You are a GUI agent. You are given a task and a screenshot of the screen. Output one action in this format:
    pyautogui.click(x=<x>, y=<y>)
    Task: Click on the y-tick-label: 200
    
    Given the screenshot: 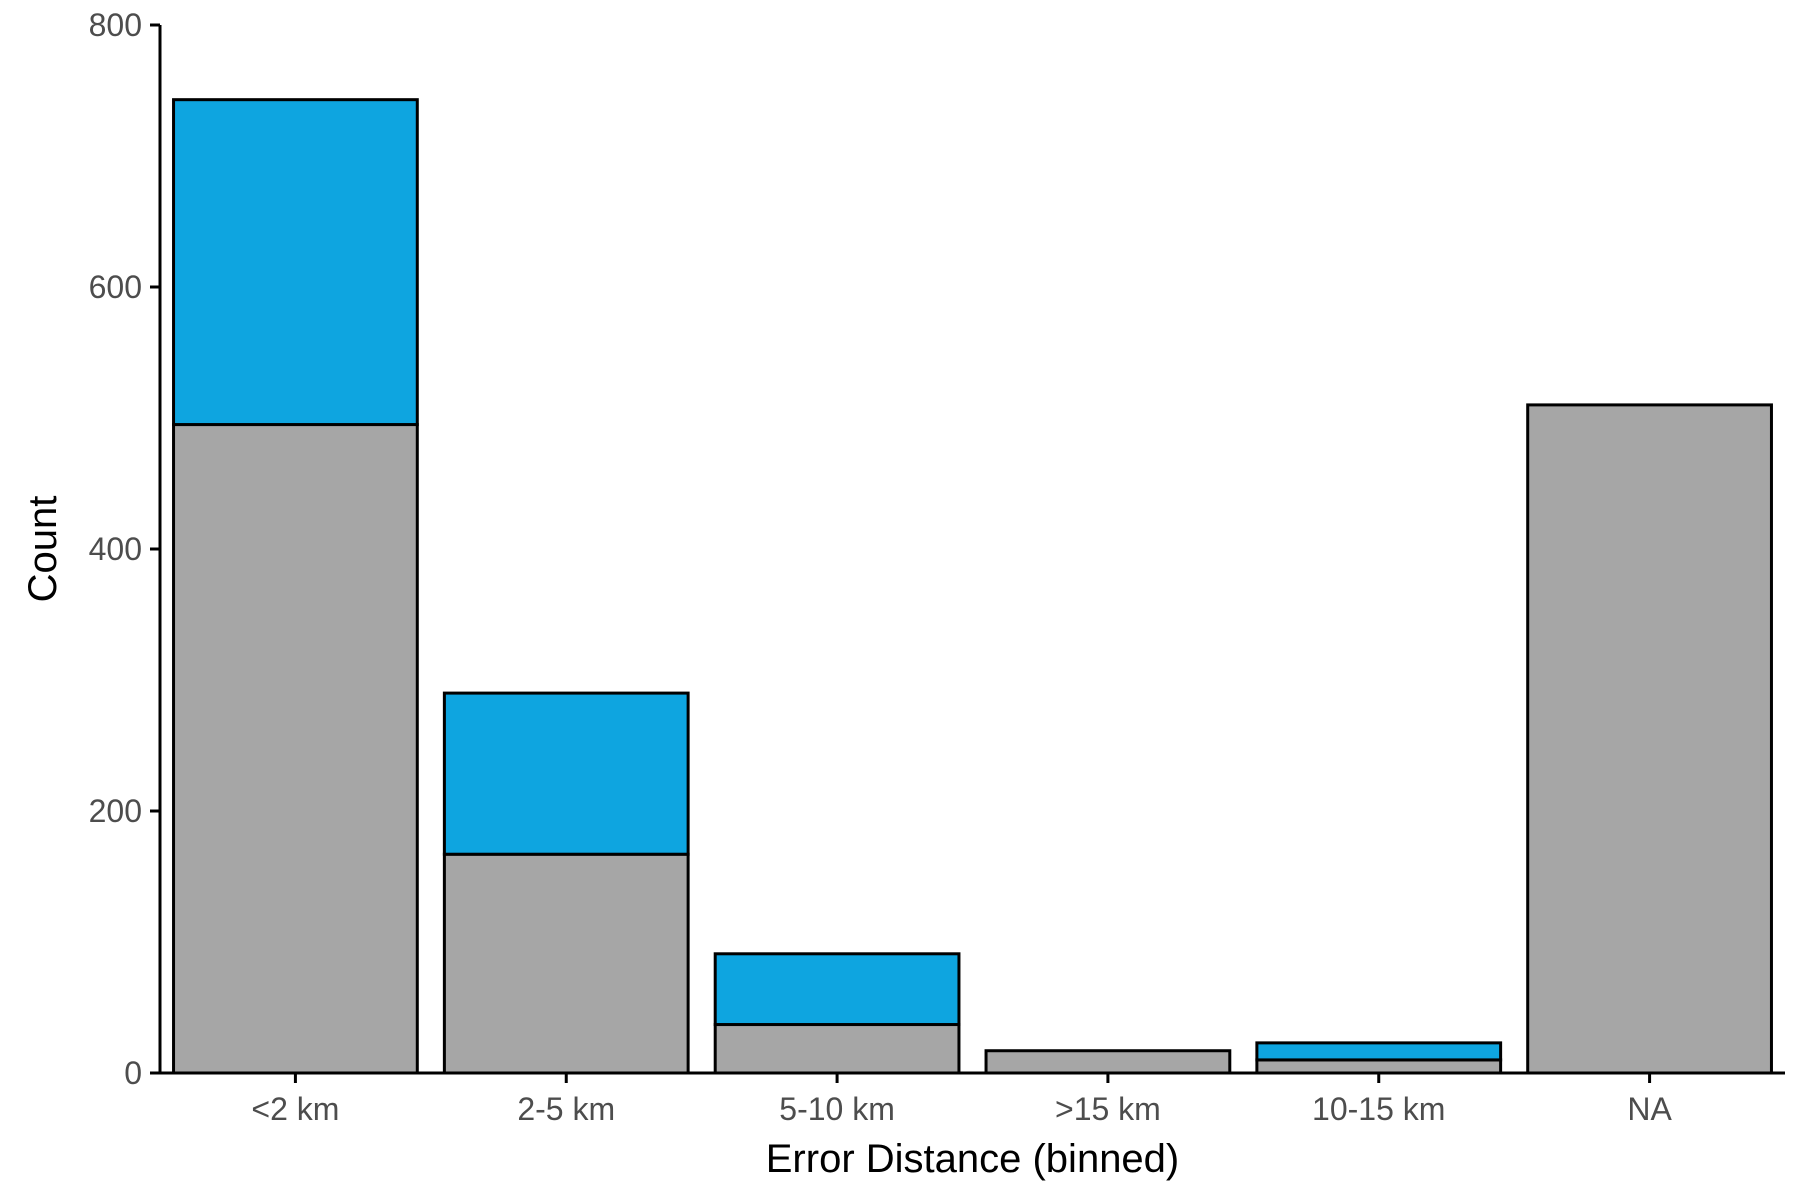 What is the action you would take?
    pyautogui.click(x=115, y=811)
    